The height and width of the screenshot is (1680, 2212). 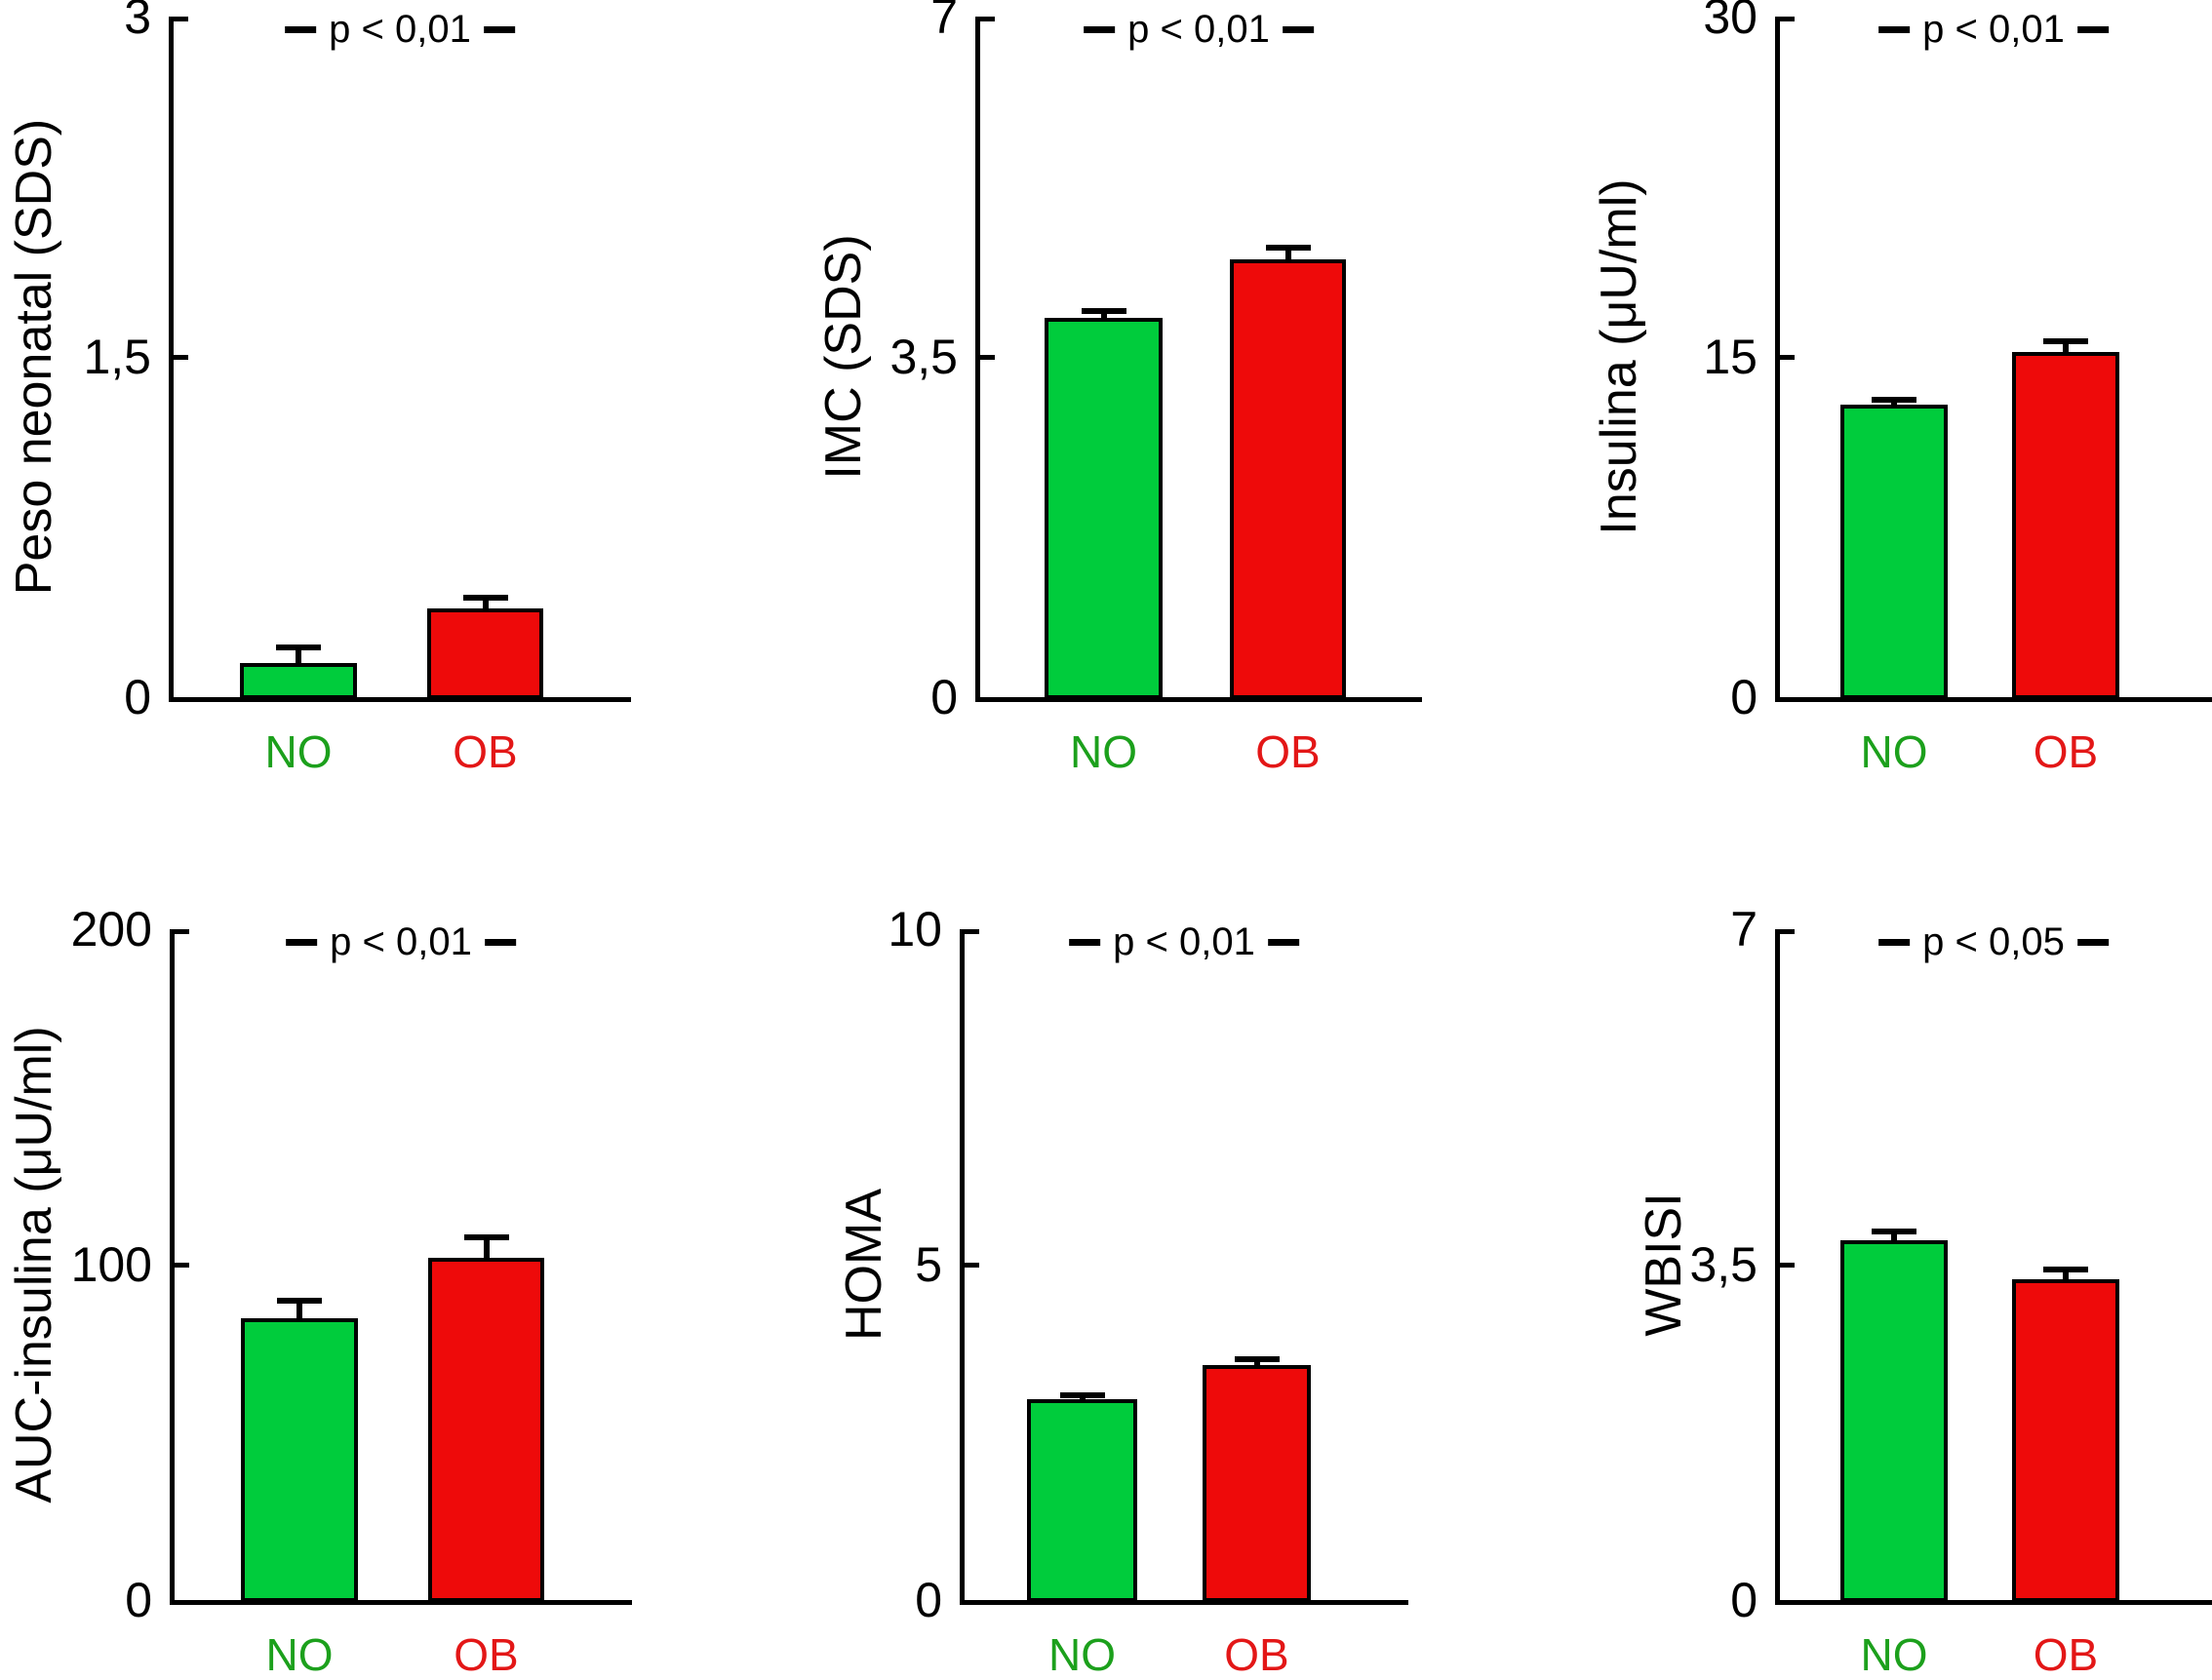 What do you see at coordinates (111, 929) in the screenshot?
I see `y-tick-label-max: 200` at bounding box center [111, 929].